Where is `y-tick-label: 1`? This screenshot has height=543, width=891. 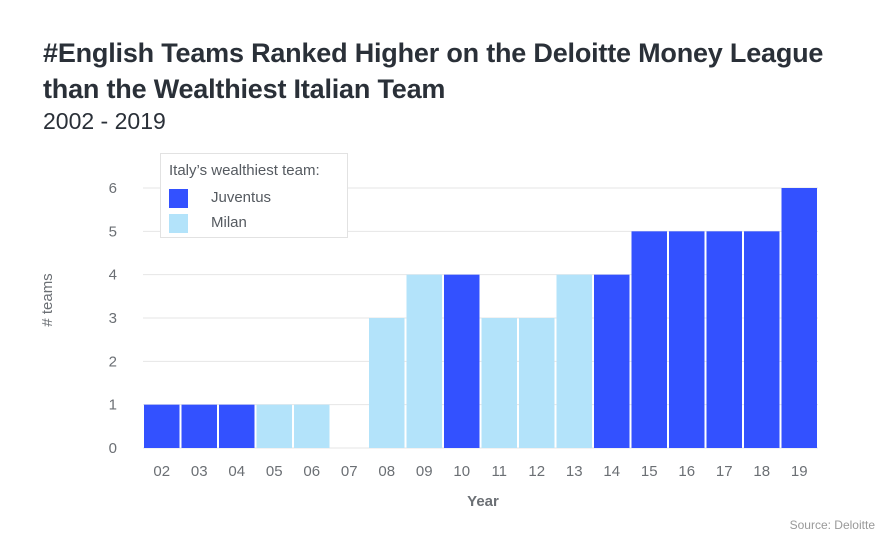
y-tick-label: 1 is located at coordinates (113, 405).